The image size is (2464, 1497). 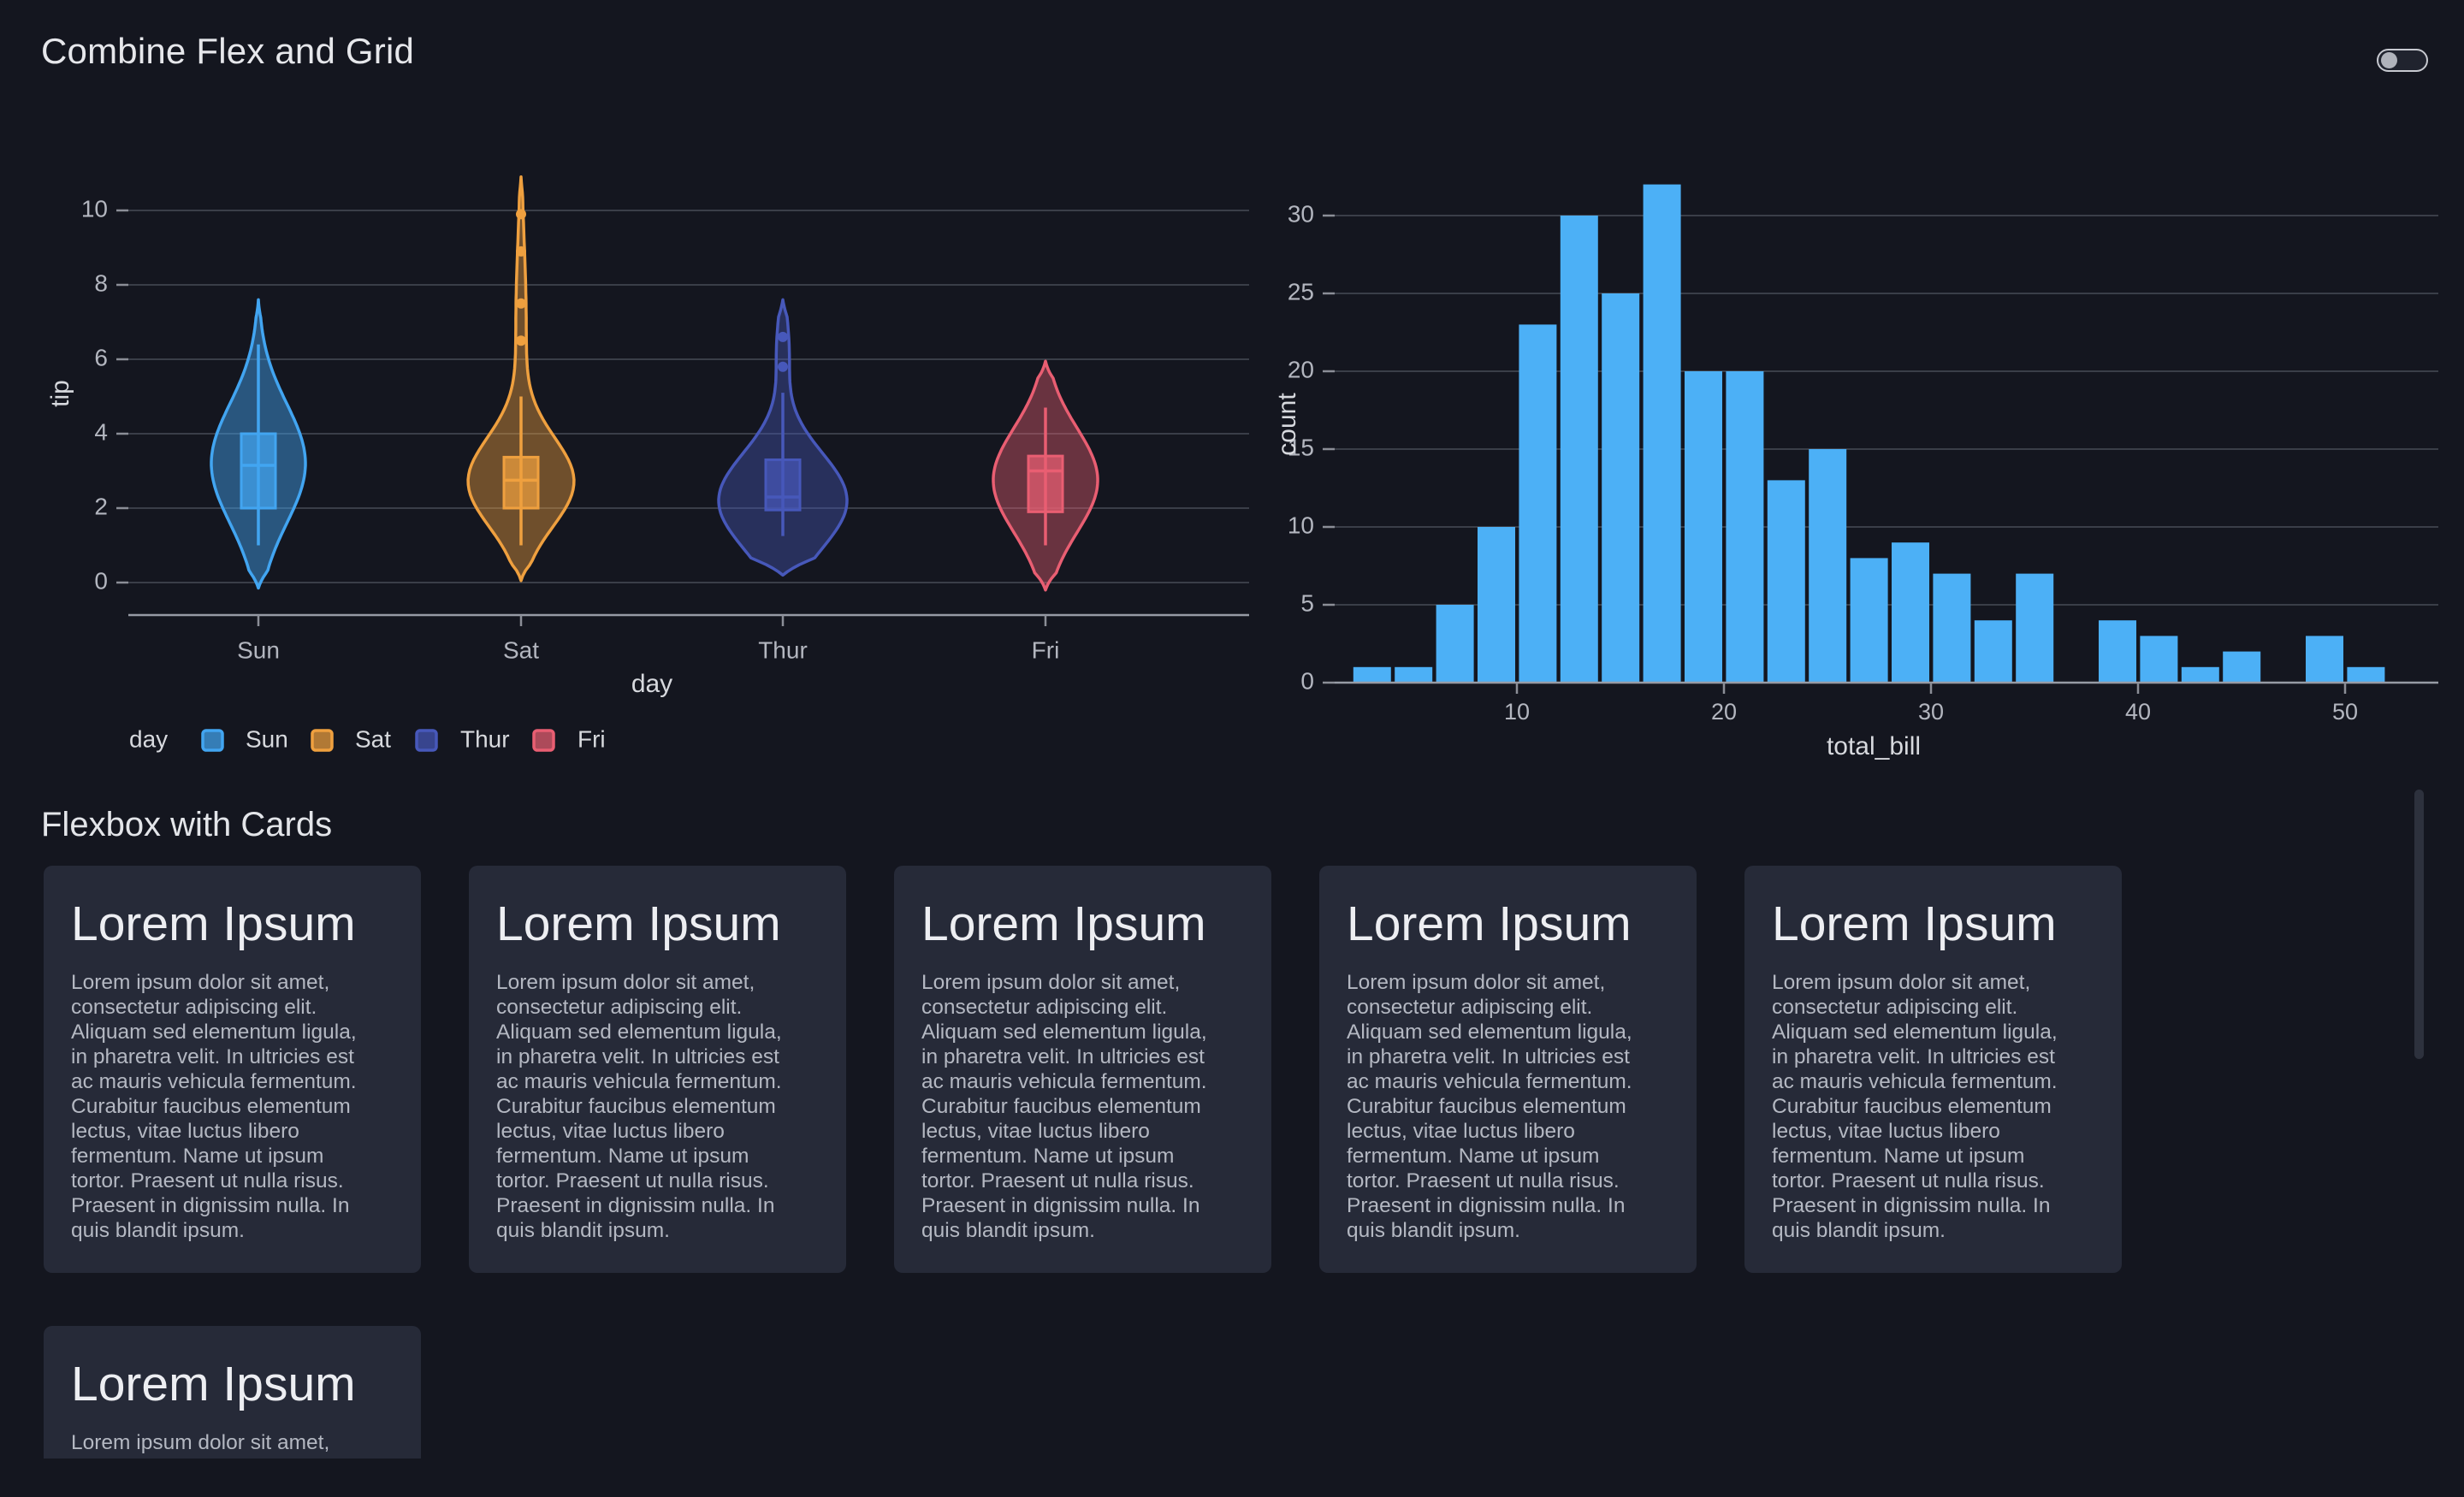 I want to click on legend-label: Sat, so click(x=373, y=738).